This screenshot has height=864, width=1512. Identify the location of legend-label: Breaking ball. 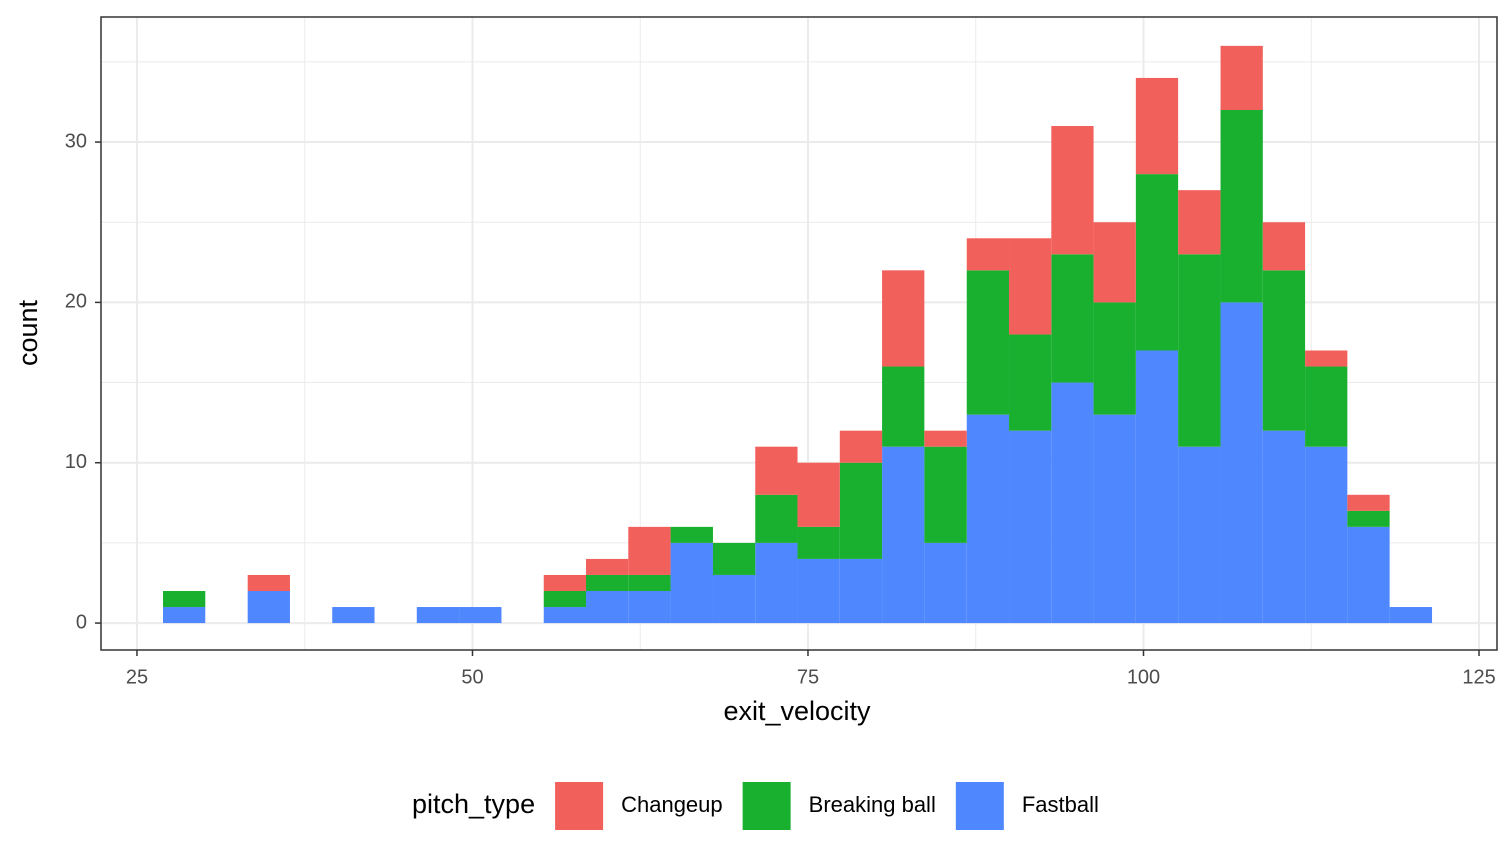
(872, 804).